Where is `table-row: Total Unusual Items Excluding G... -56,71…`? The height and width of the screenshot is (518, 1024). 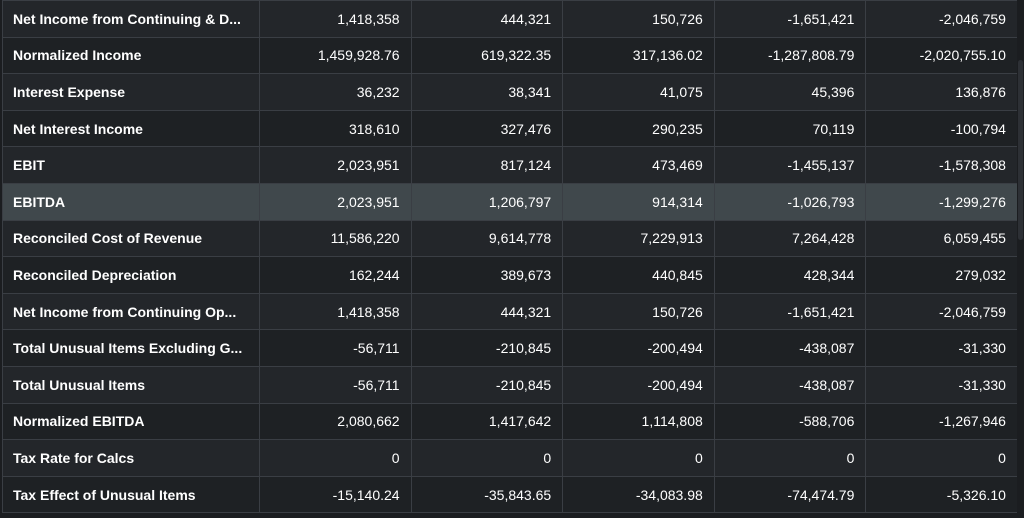 table-row: Total Unusual Items Excluding G... -56,71… is located at coordinates (509, 348).